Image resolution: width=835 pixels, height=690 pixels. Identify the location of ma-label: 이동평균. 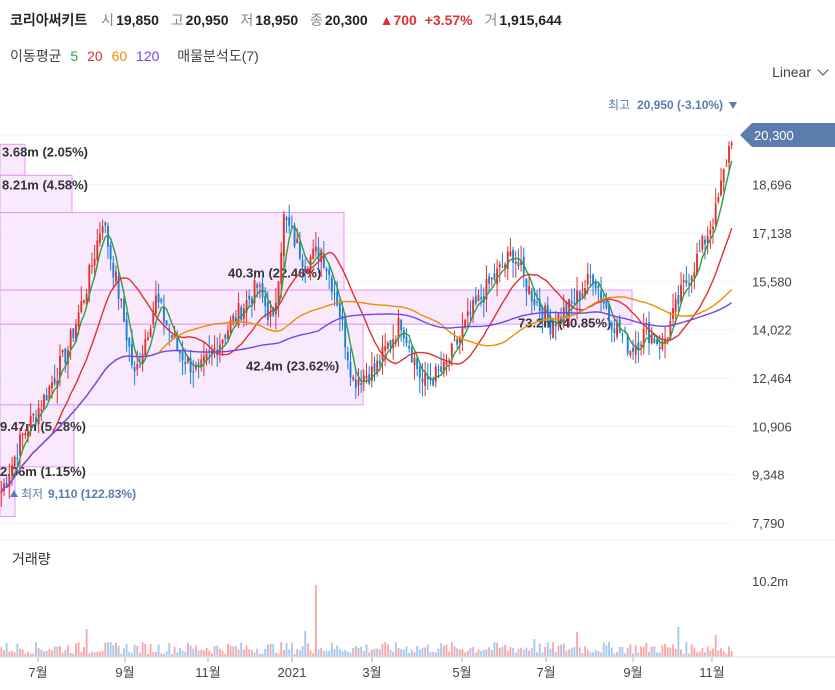
(36, 56).